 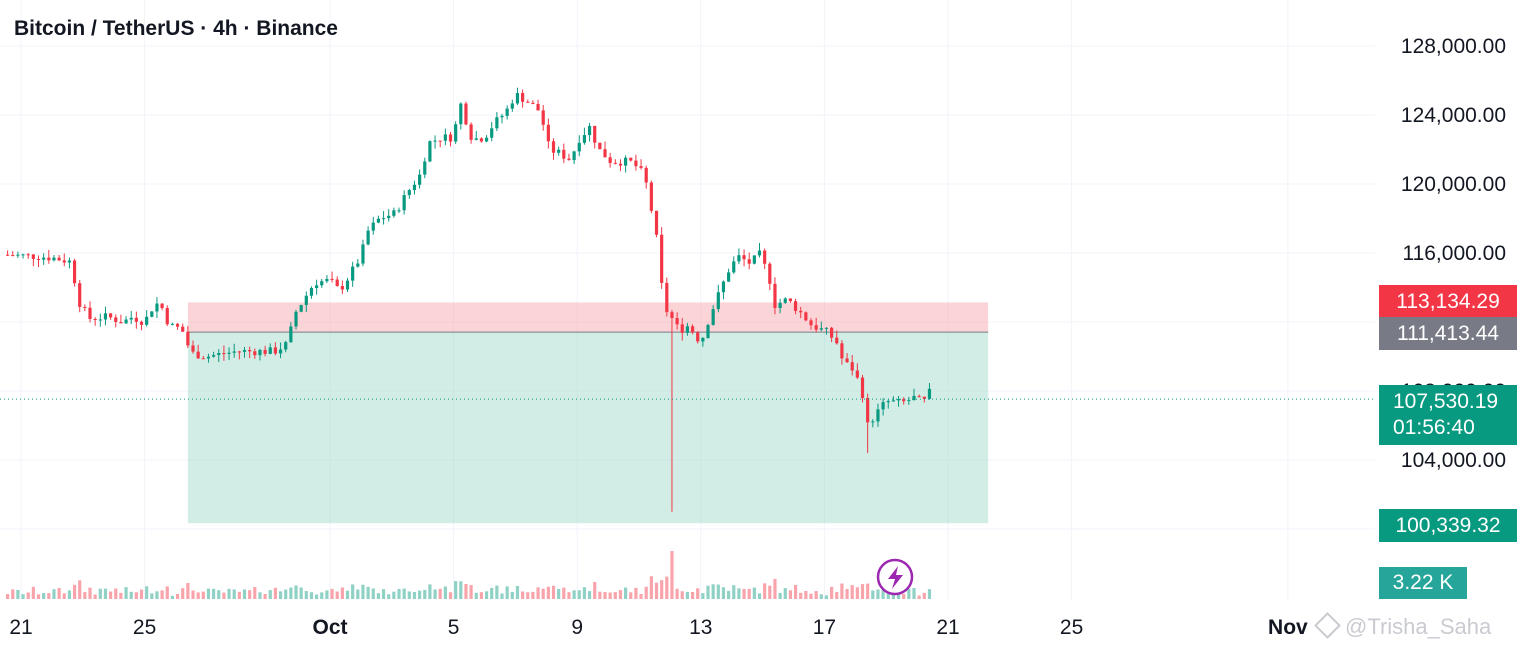 What do you see at coordinates (895, 577) in the screenshot?
I see `lightning-bolt-icon` at bounding box center [895, 577].